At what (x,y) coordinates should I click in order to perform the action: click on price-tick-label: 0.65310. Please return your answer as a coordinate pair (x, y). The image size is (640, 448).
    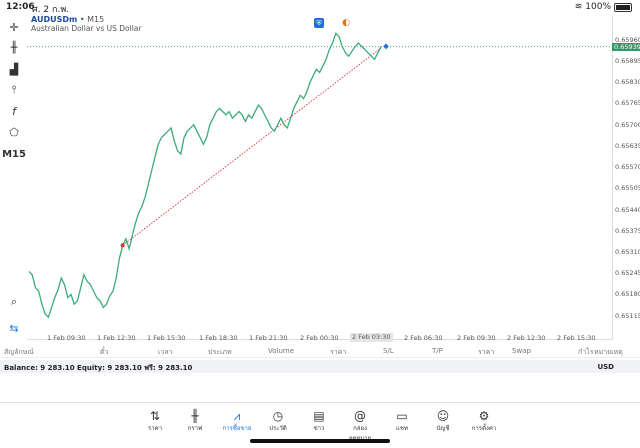
    Looking at the image, I should click on (627, 251).